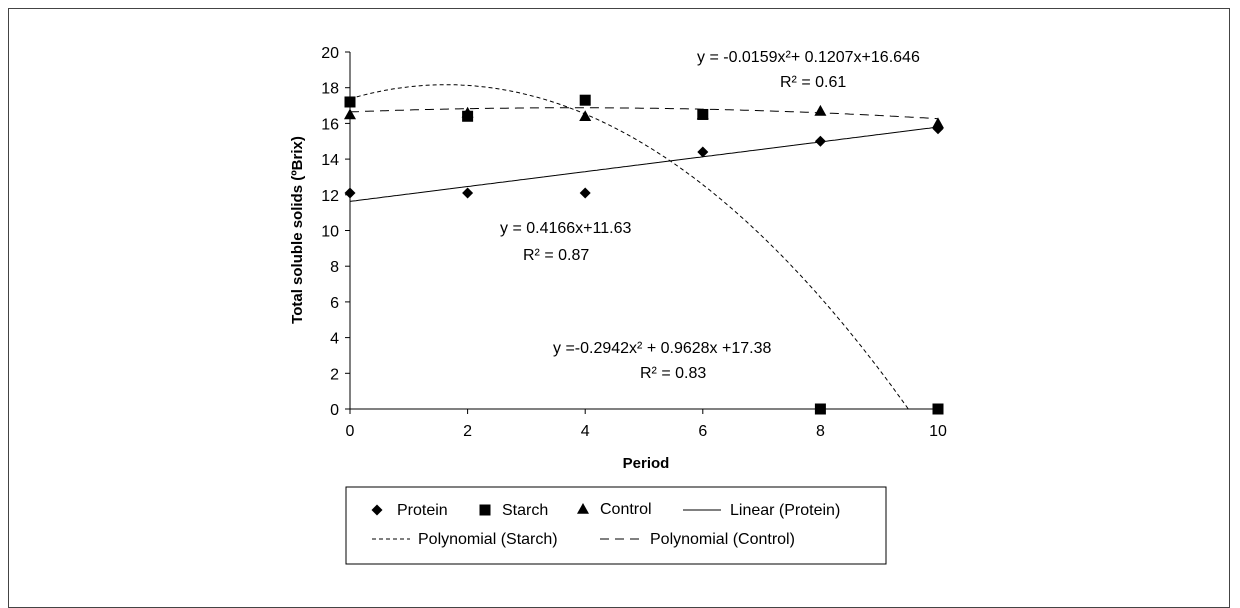  I want to click on x-tick-label-6: 6, so click(702, 431).